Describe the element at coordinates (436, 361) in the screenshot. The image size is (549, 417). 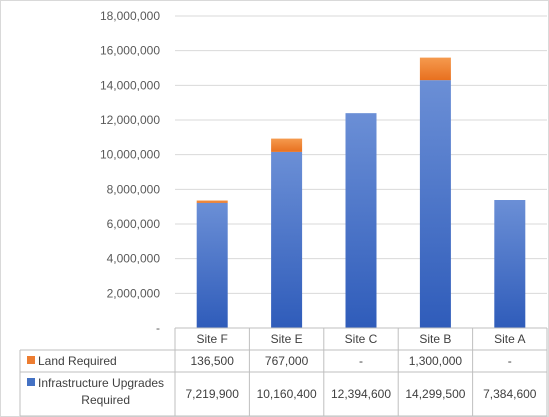
I see `data-value-label: 1,300,000` at that location.